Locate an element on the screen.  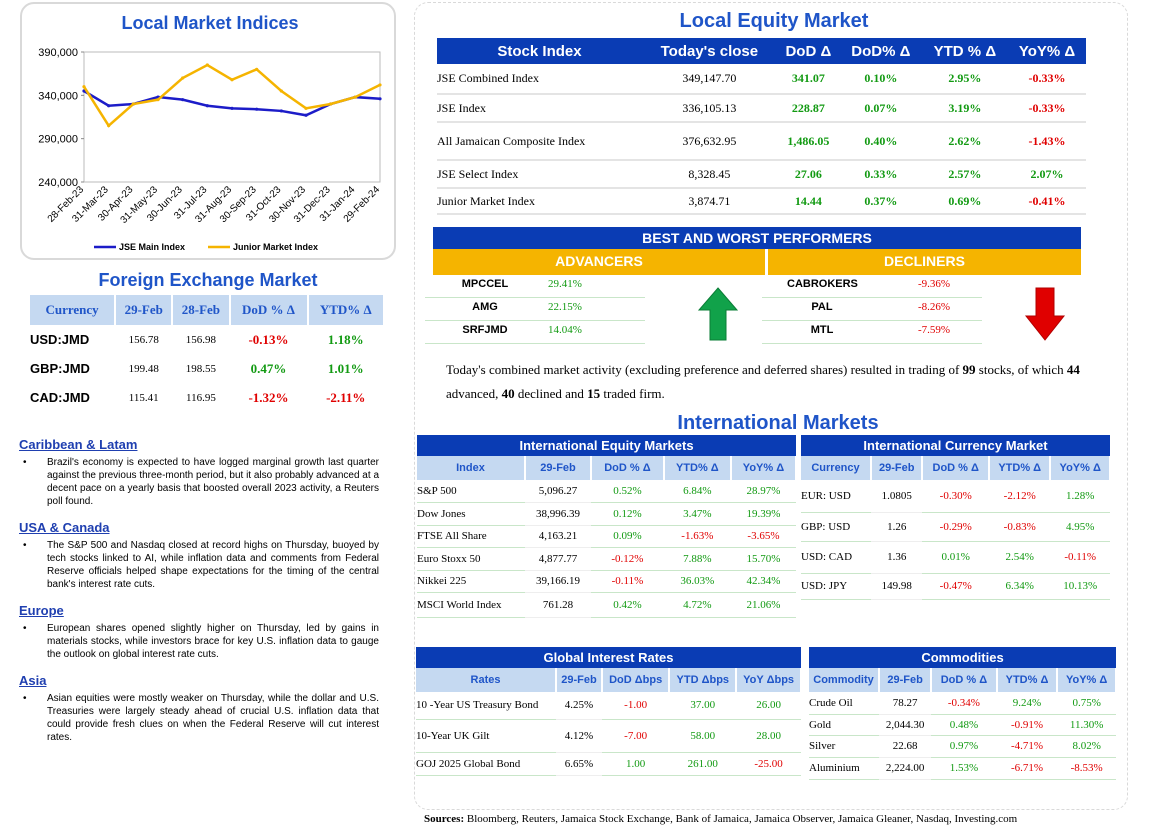
table-cell: 115.41 is located at coordinates (143, 397).